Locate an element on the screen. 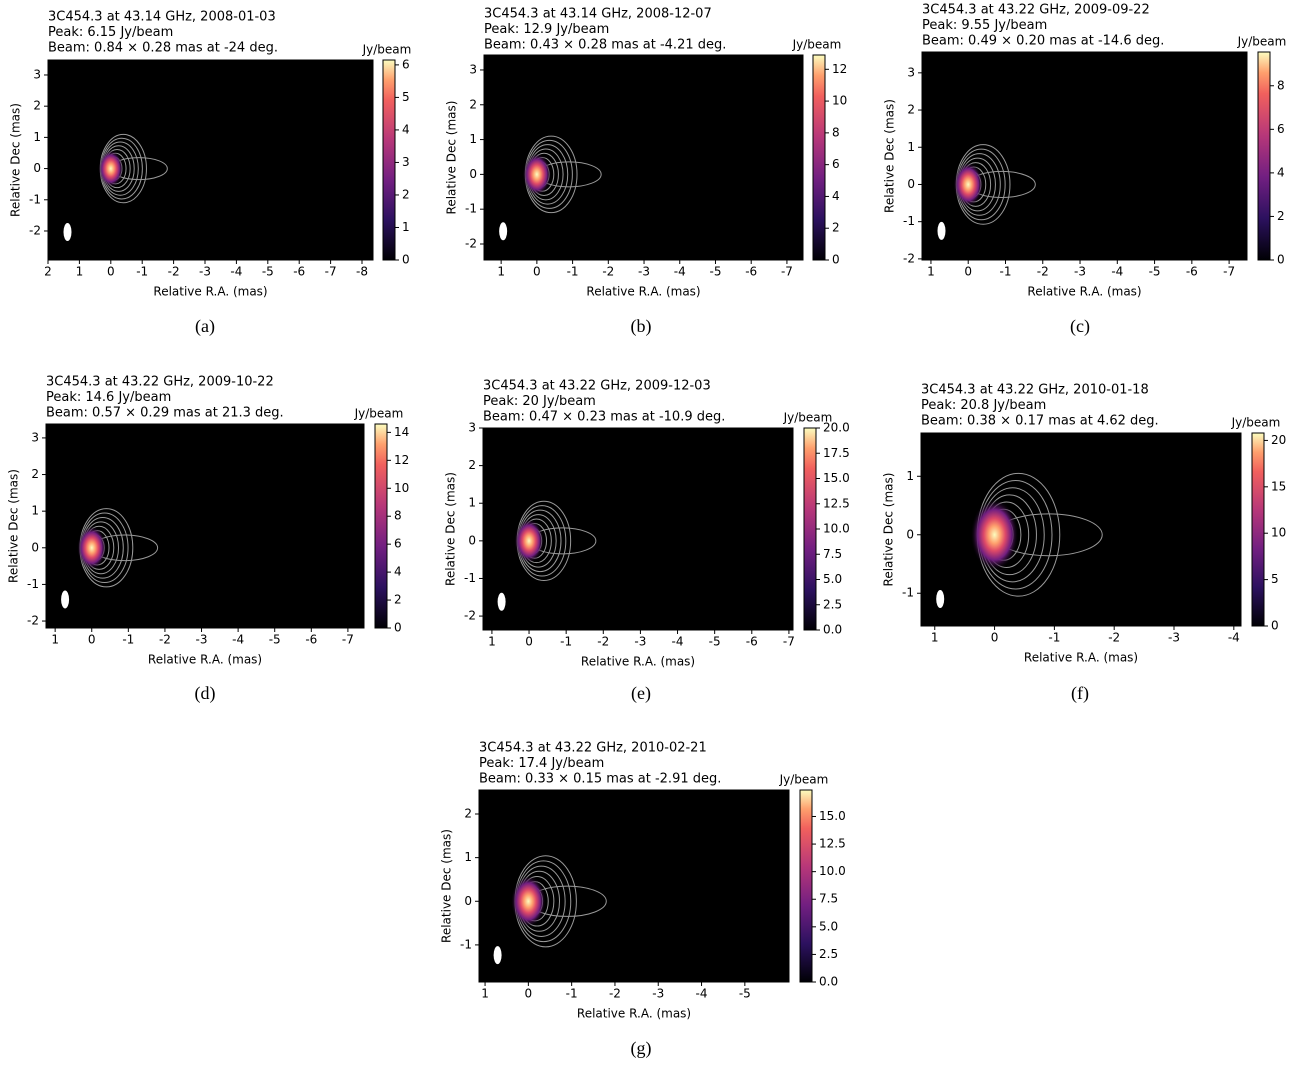 Image resolution: width=1307 pixels, height=1071 pixels. colorbar-tick-label: 15.0 is located at coordinates (836, 478).